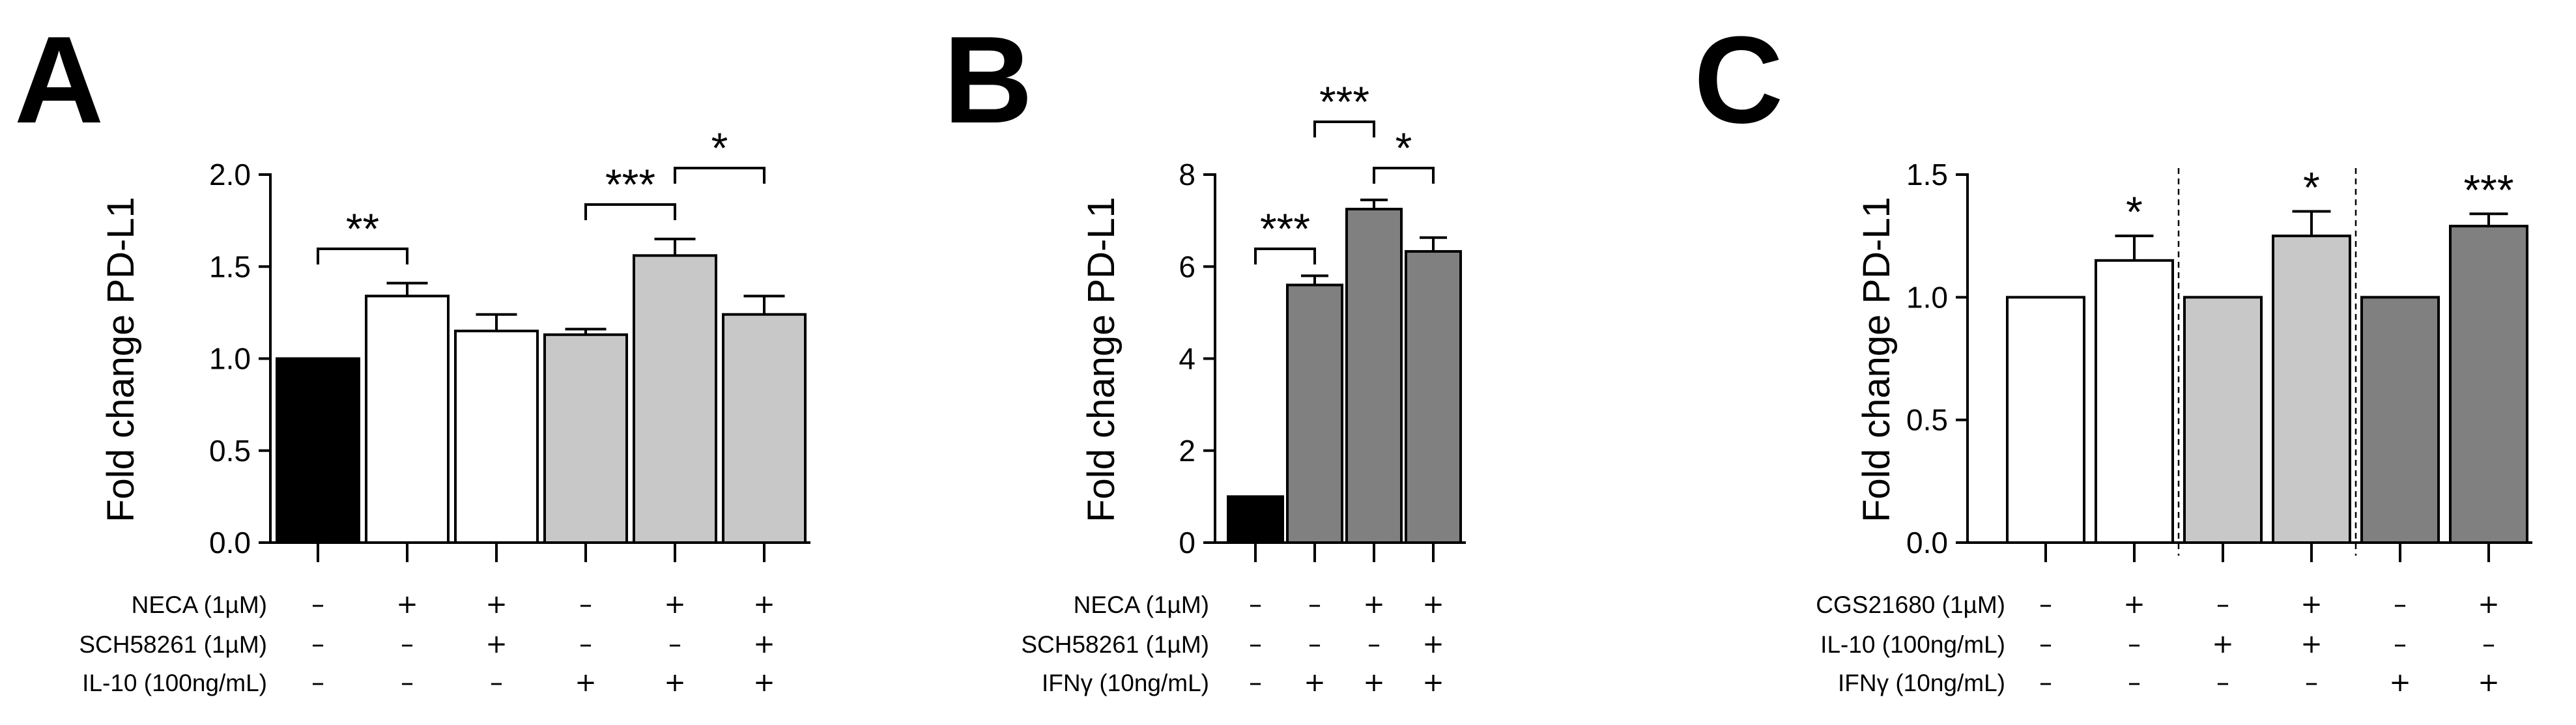  What do you see at coordinates (1141, 605) in the screenshot?
I see `panel-b-condition-label: NECA (1µM)` at bounding box center [1141, 605].